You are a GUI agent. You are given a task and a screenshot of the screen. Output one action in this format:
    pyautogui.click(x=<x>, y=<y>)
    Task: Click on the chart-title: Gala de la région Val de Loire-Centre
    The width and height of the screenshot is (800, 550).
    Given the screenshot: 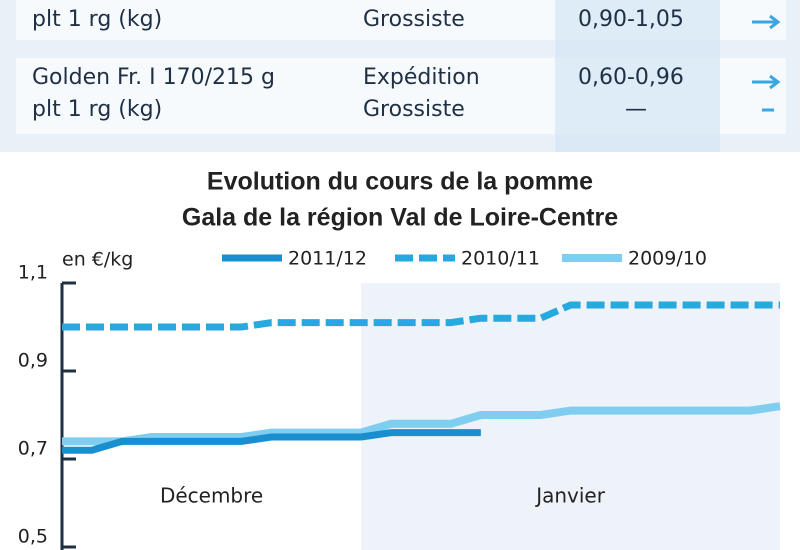 What is the action you would take?
    pyautogui.click(x=400, y=218)
    